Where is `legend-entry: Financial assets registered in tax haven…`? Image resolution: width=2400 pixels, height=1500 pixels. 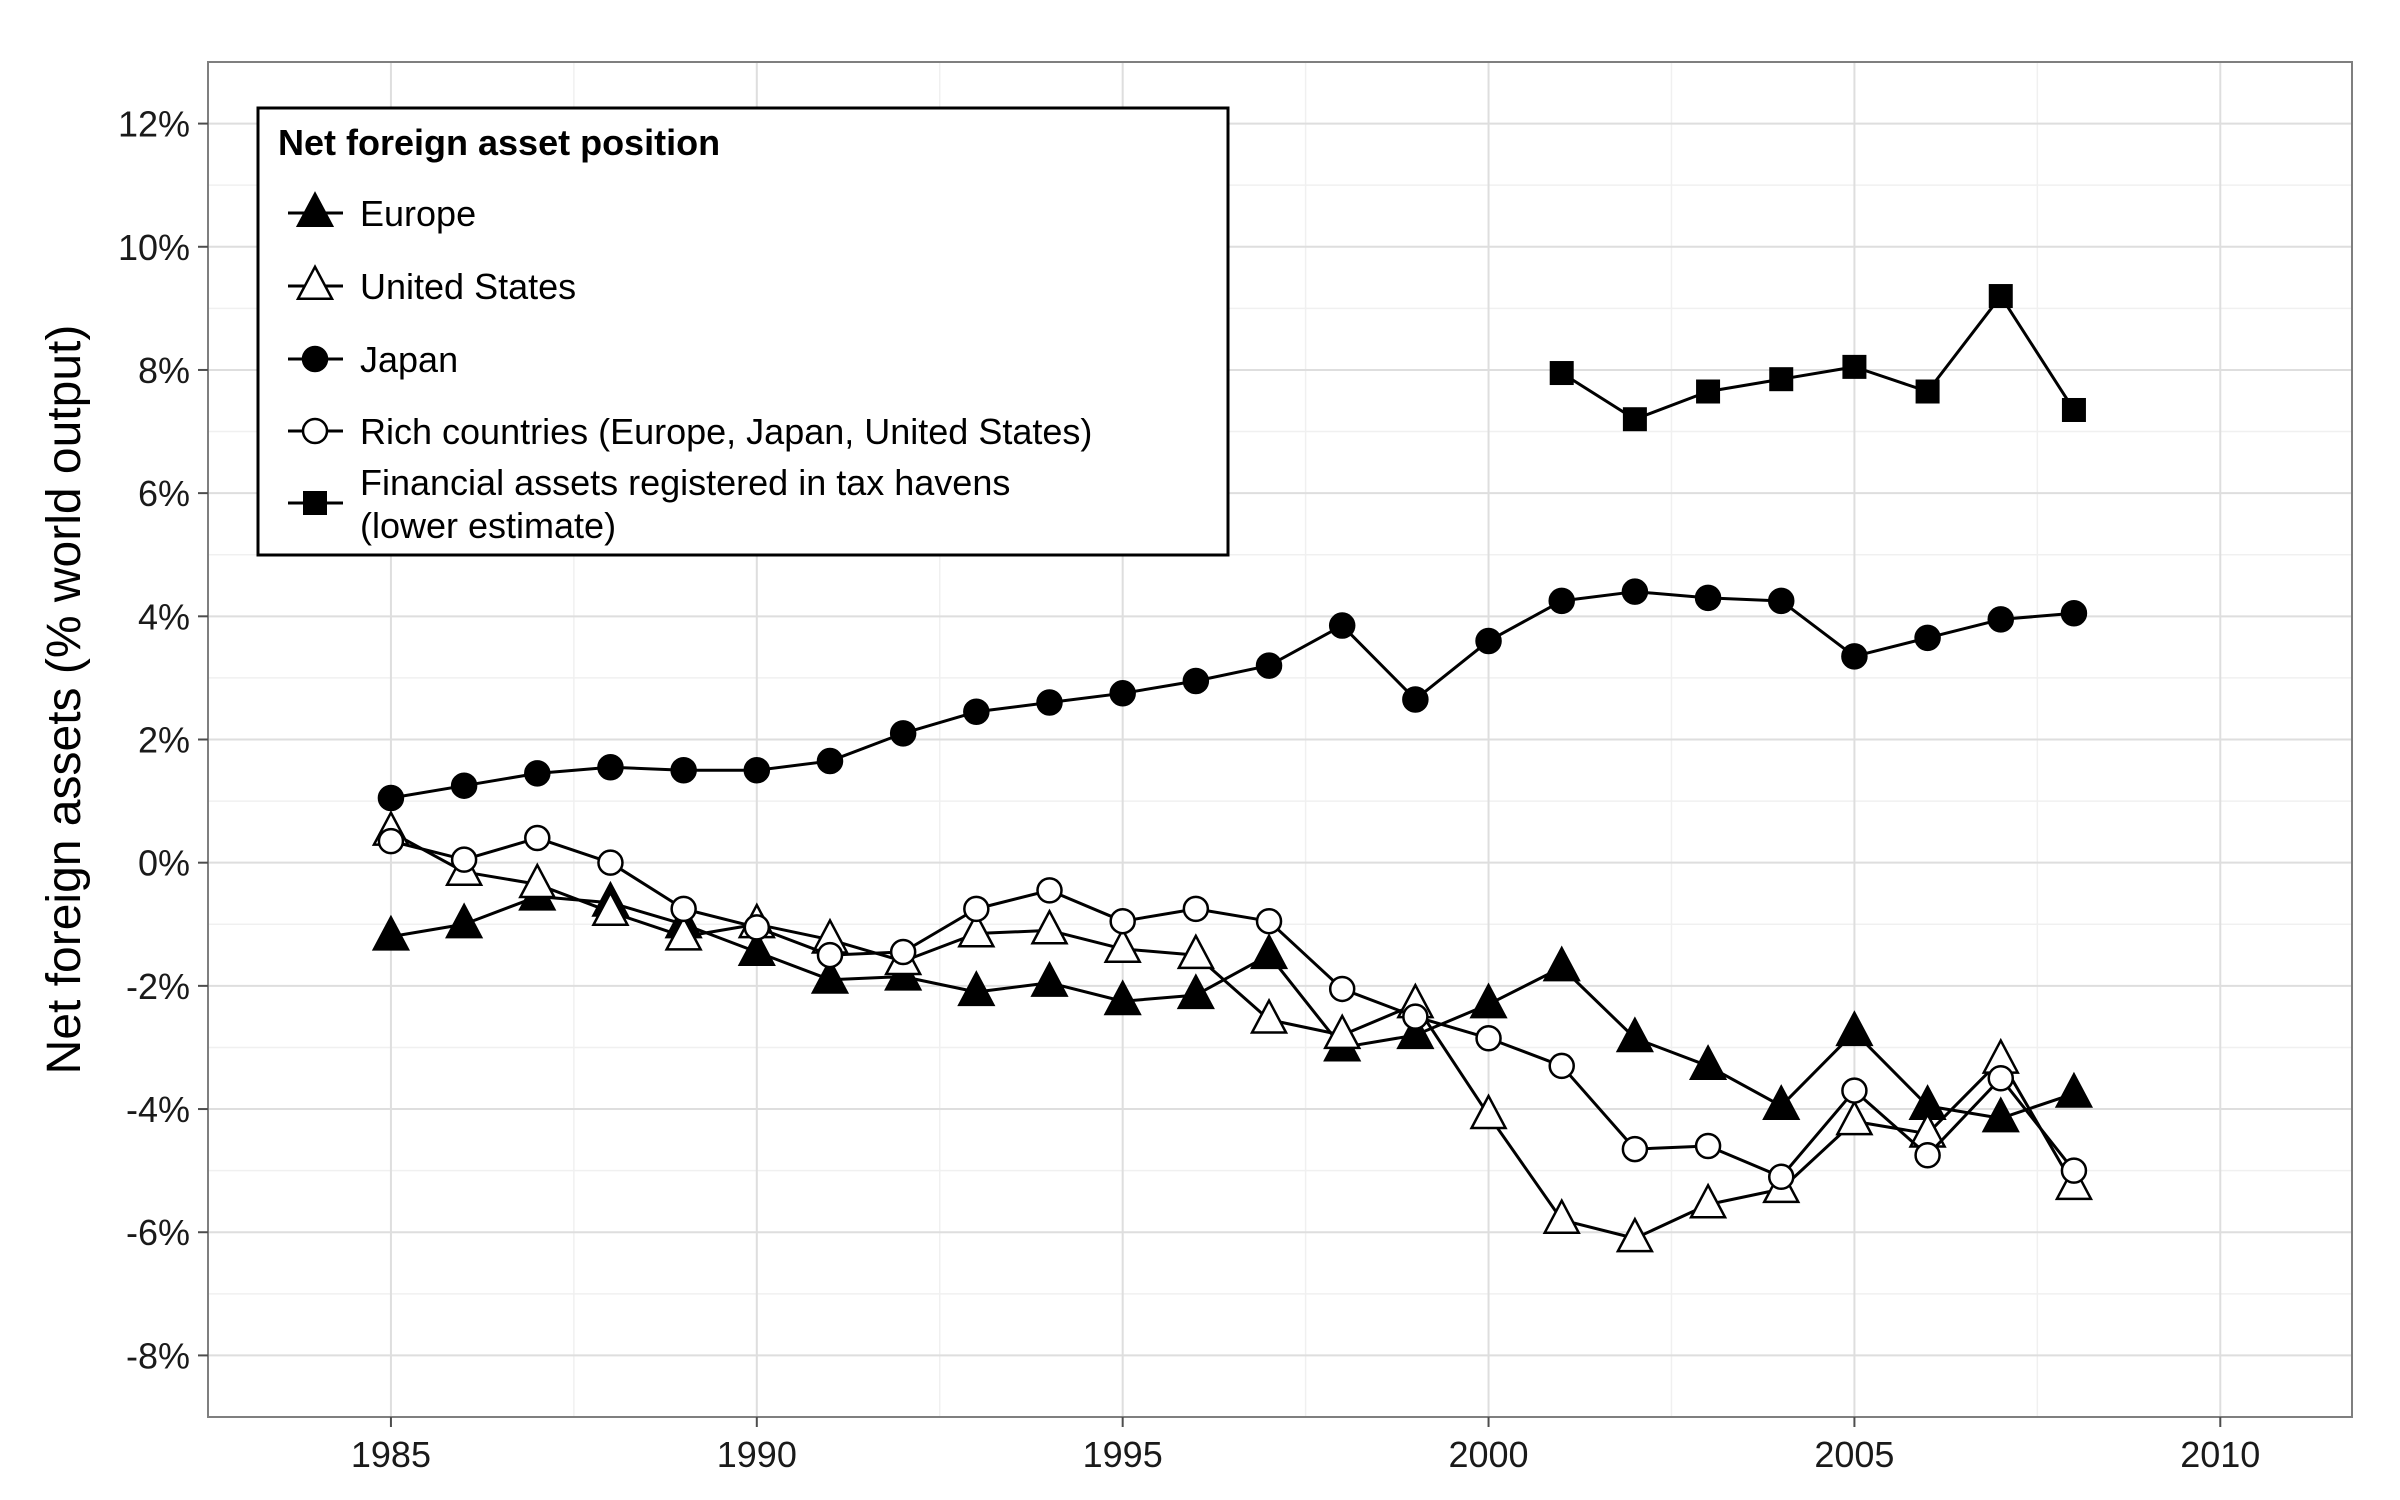 legend-entry: Financial assets registered in tax haven… is located at coordinates (649, 504).